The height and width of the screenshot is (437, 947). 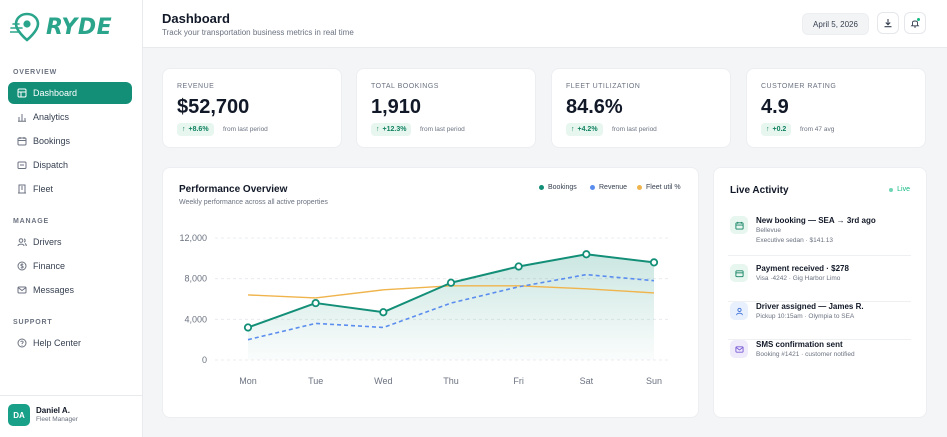 What do you see at coordinates (802, 268) in the screenshot?
I see `activity-title: Payment received · $278` at bounding box center [802, 268].